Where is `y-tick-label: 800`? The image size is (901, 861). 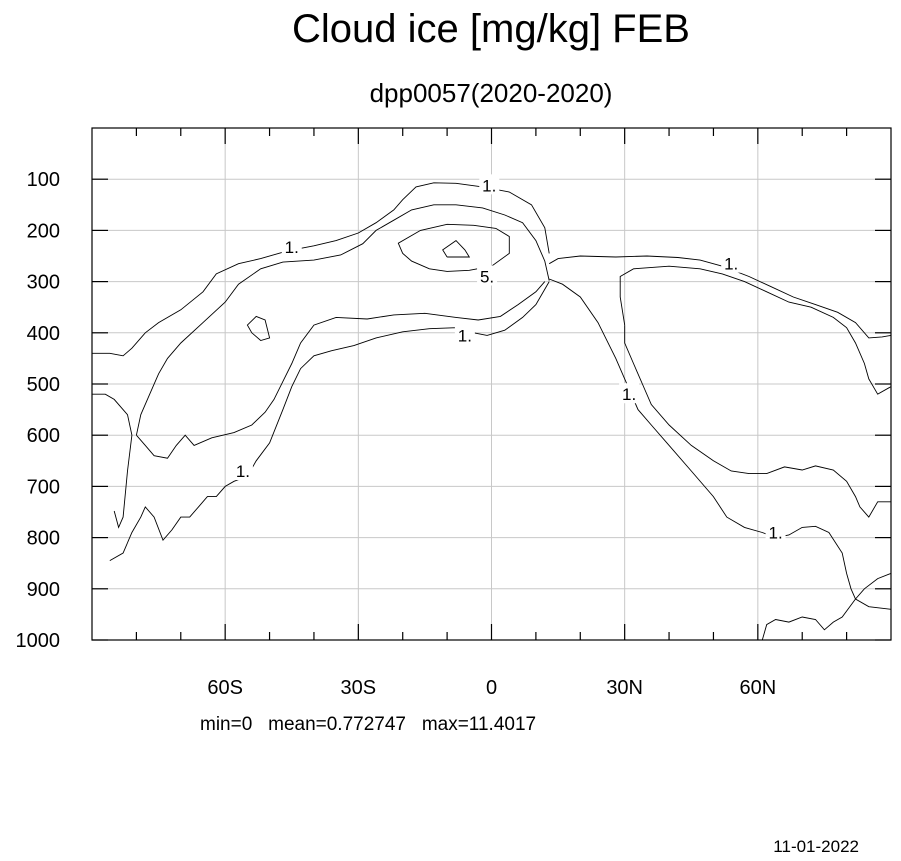 y-tick-label: 800 is located at coordinates (43, 539).